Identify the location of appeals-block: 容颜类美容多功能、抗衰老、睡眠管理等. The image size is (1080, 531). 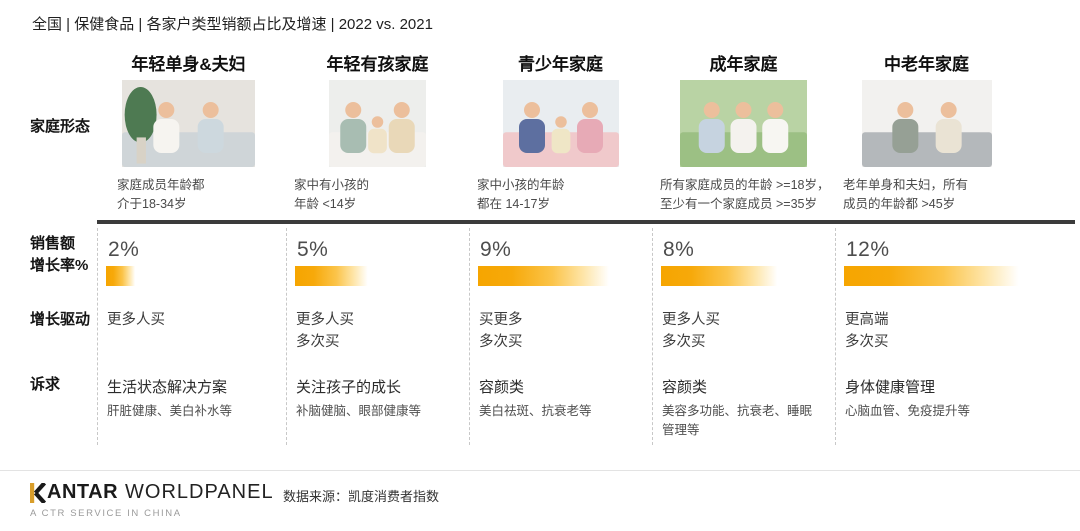
(742, 408).